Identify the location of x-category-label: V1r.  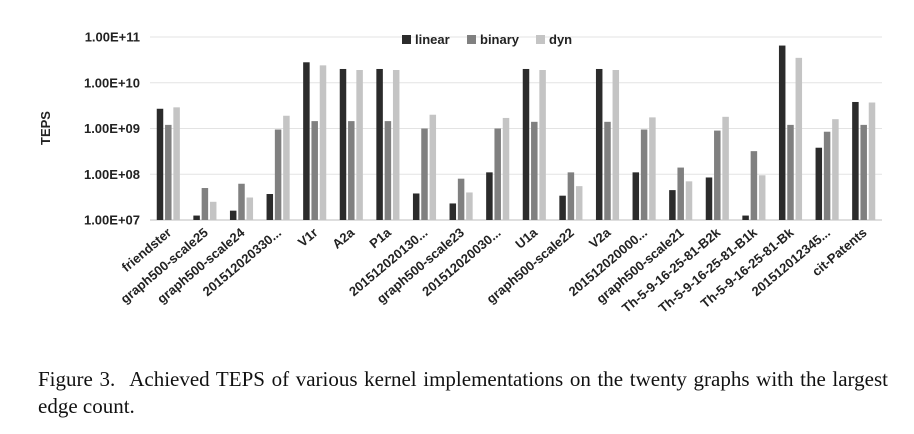
(308, 237).